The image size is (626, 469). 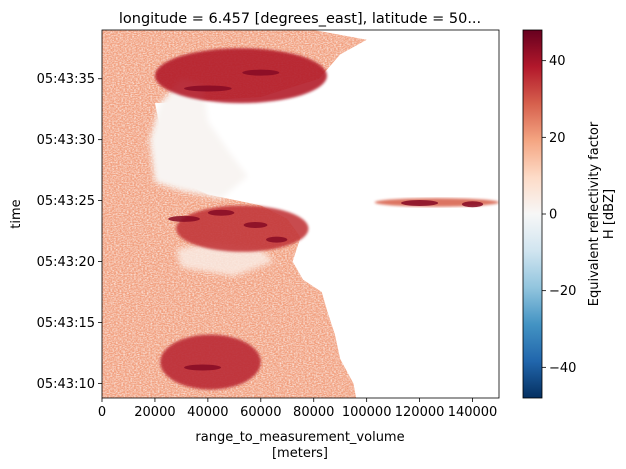 What do you see at coordinates (66, 262) in the screenshot?
I see `y-tick-label: 05:43:20` at bounding box center [66, 262].